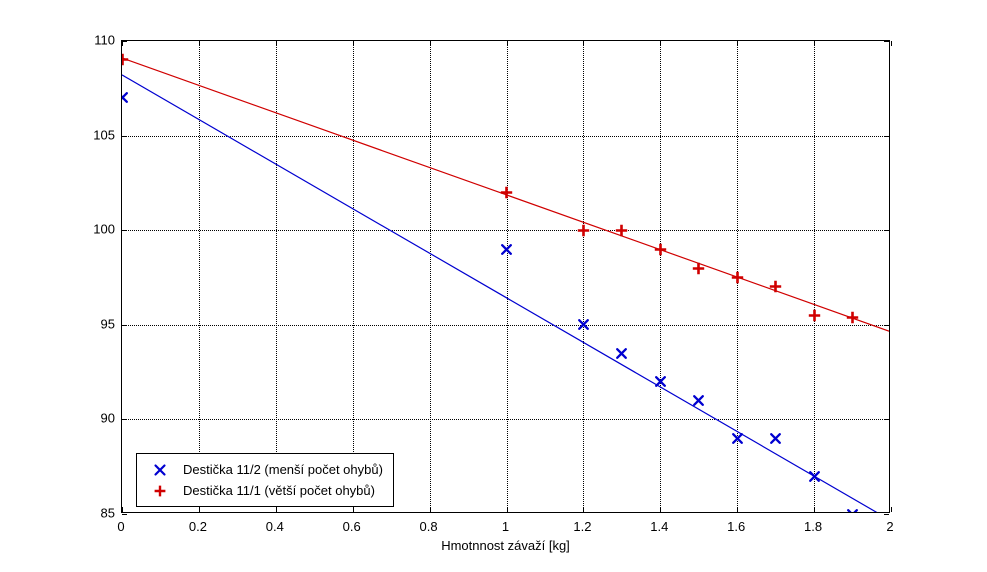  Describe the element at coordinates (890, 526) in the screenshot. I see `x-tick-label: 2` at that location.